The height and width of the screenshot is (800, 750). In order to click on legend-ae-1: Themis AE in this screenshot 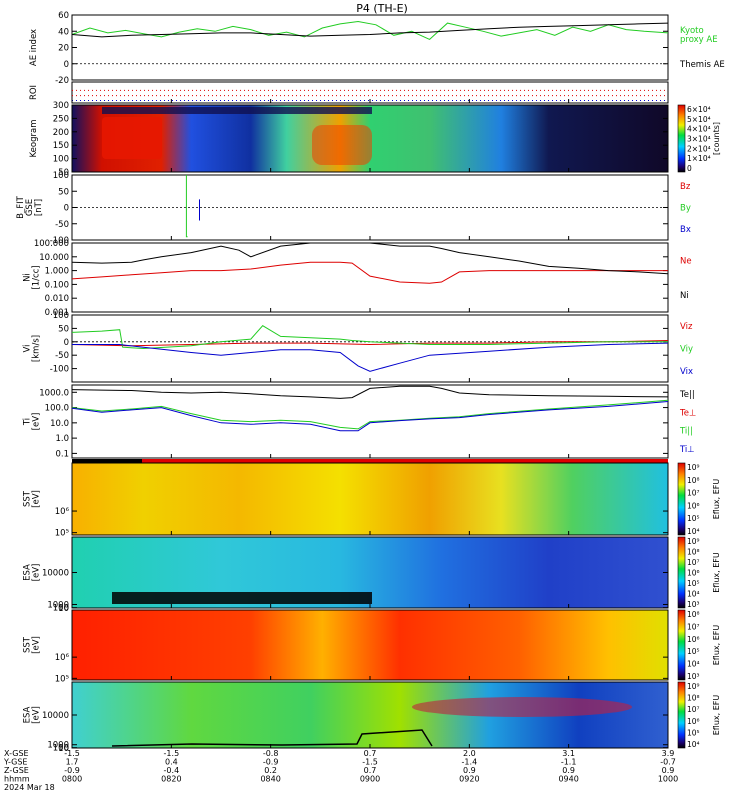, I will do `click(702, 65)`.